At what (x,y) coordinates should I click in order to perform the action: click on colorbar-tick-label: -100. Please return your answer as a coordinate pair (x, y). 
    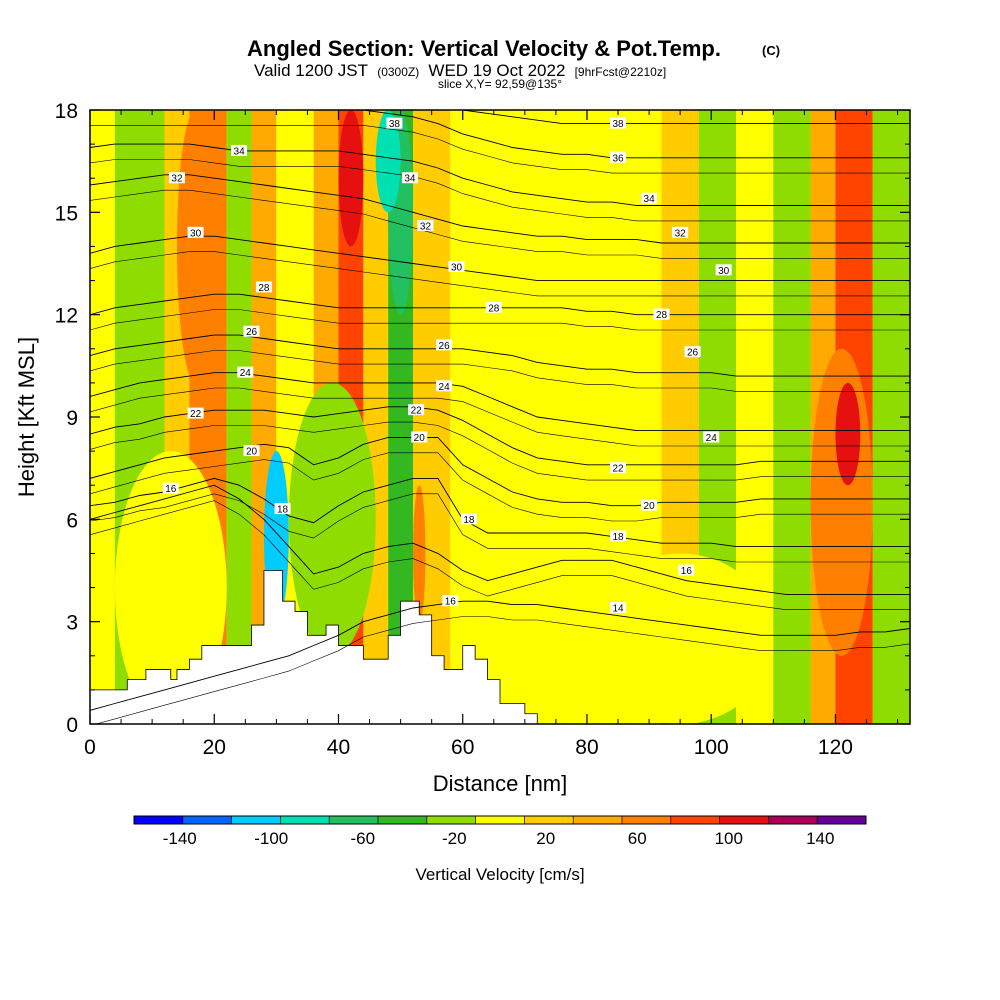
    Looking at the image, I should click on (271, 838).